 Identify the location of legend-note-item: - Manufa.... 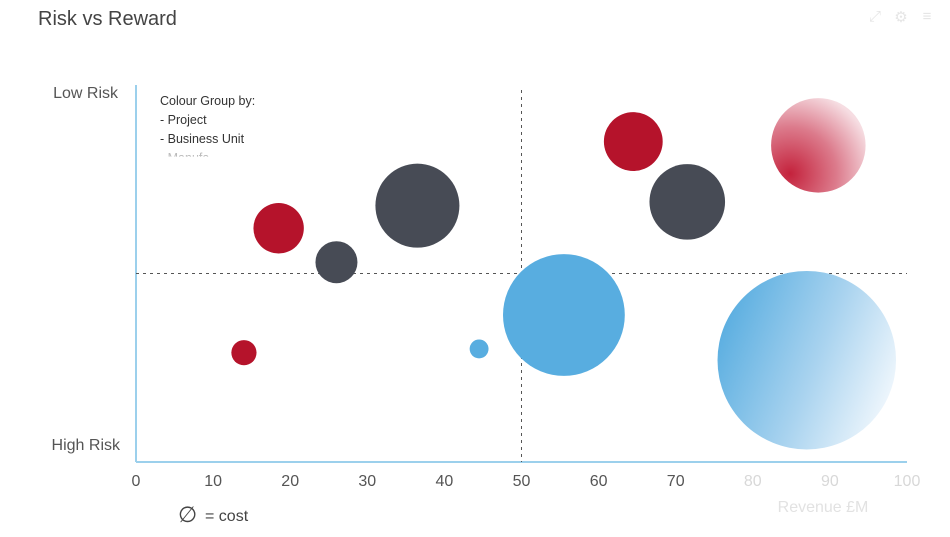
(190, 158).